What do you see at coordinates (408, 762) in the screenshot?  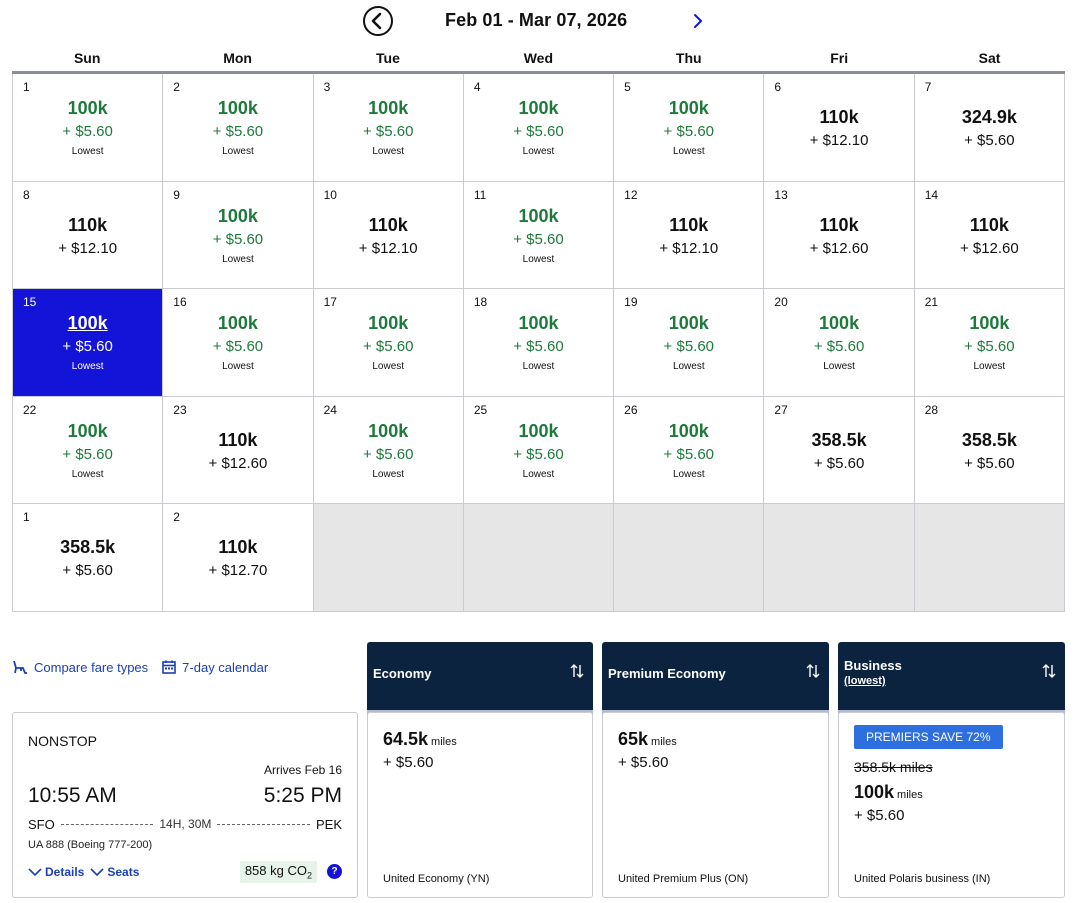 I see `economy-tax: + $5.60` at bounding box center [408, 762].